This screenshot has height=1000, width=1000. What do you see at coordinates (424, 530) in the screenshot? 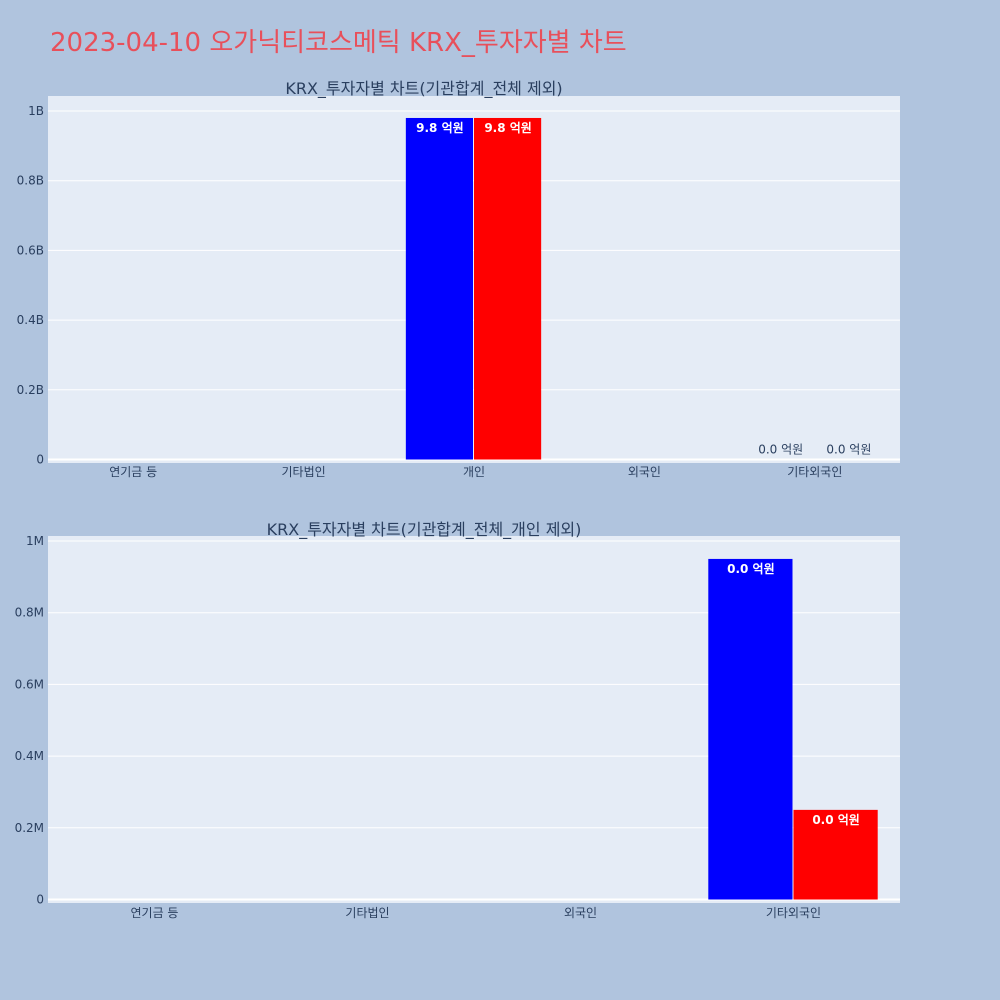
I see `chart-subtitle: KRX_투자자별 차트(기관합계_전체_개인 제외)` at bounding box center [424, 530].